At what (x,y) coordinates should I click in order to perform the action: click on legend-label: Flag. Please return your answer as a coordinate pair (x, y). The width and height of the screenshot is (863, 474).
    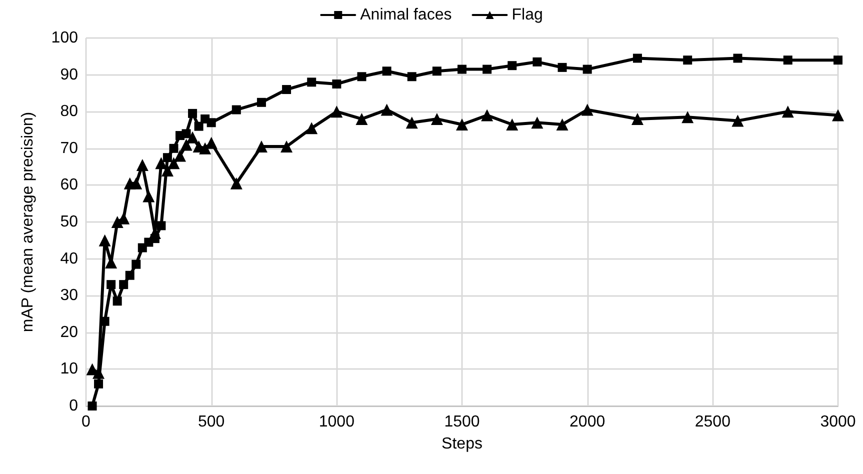
    Looking at the image, I should click on (527, 15).